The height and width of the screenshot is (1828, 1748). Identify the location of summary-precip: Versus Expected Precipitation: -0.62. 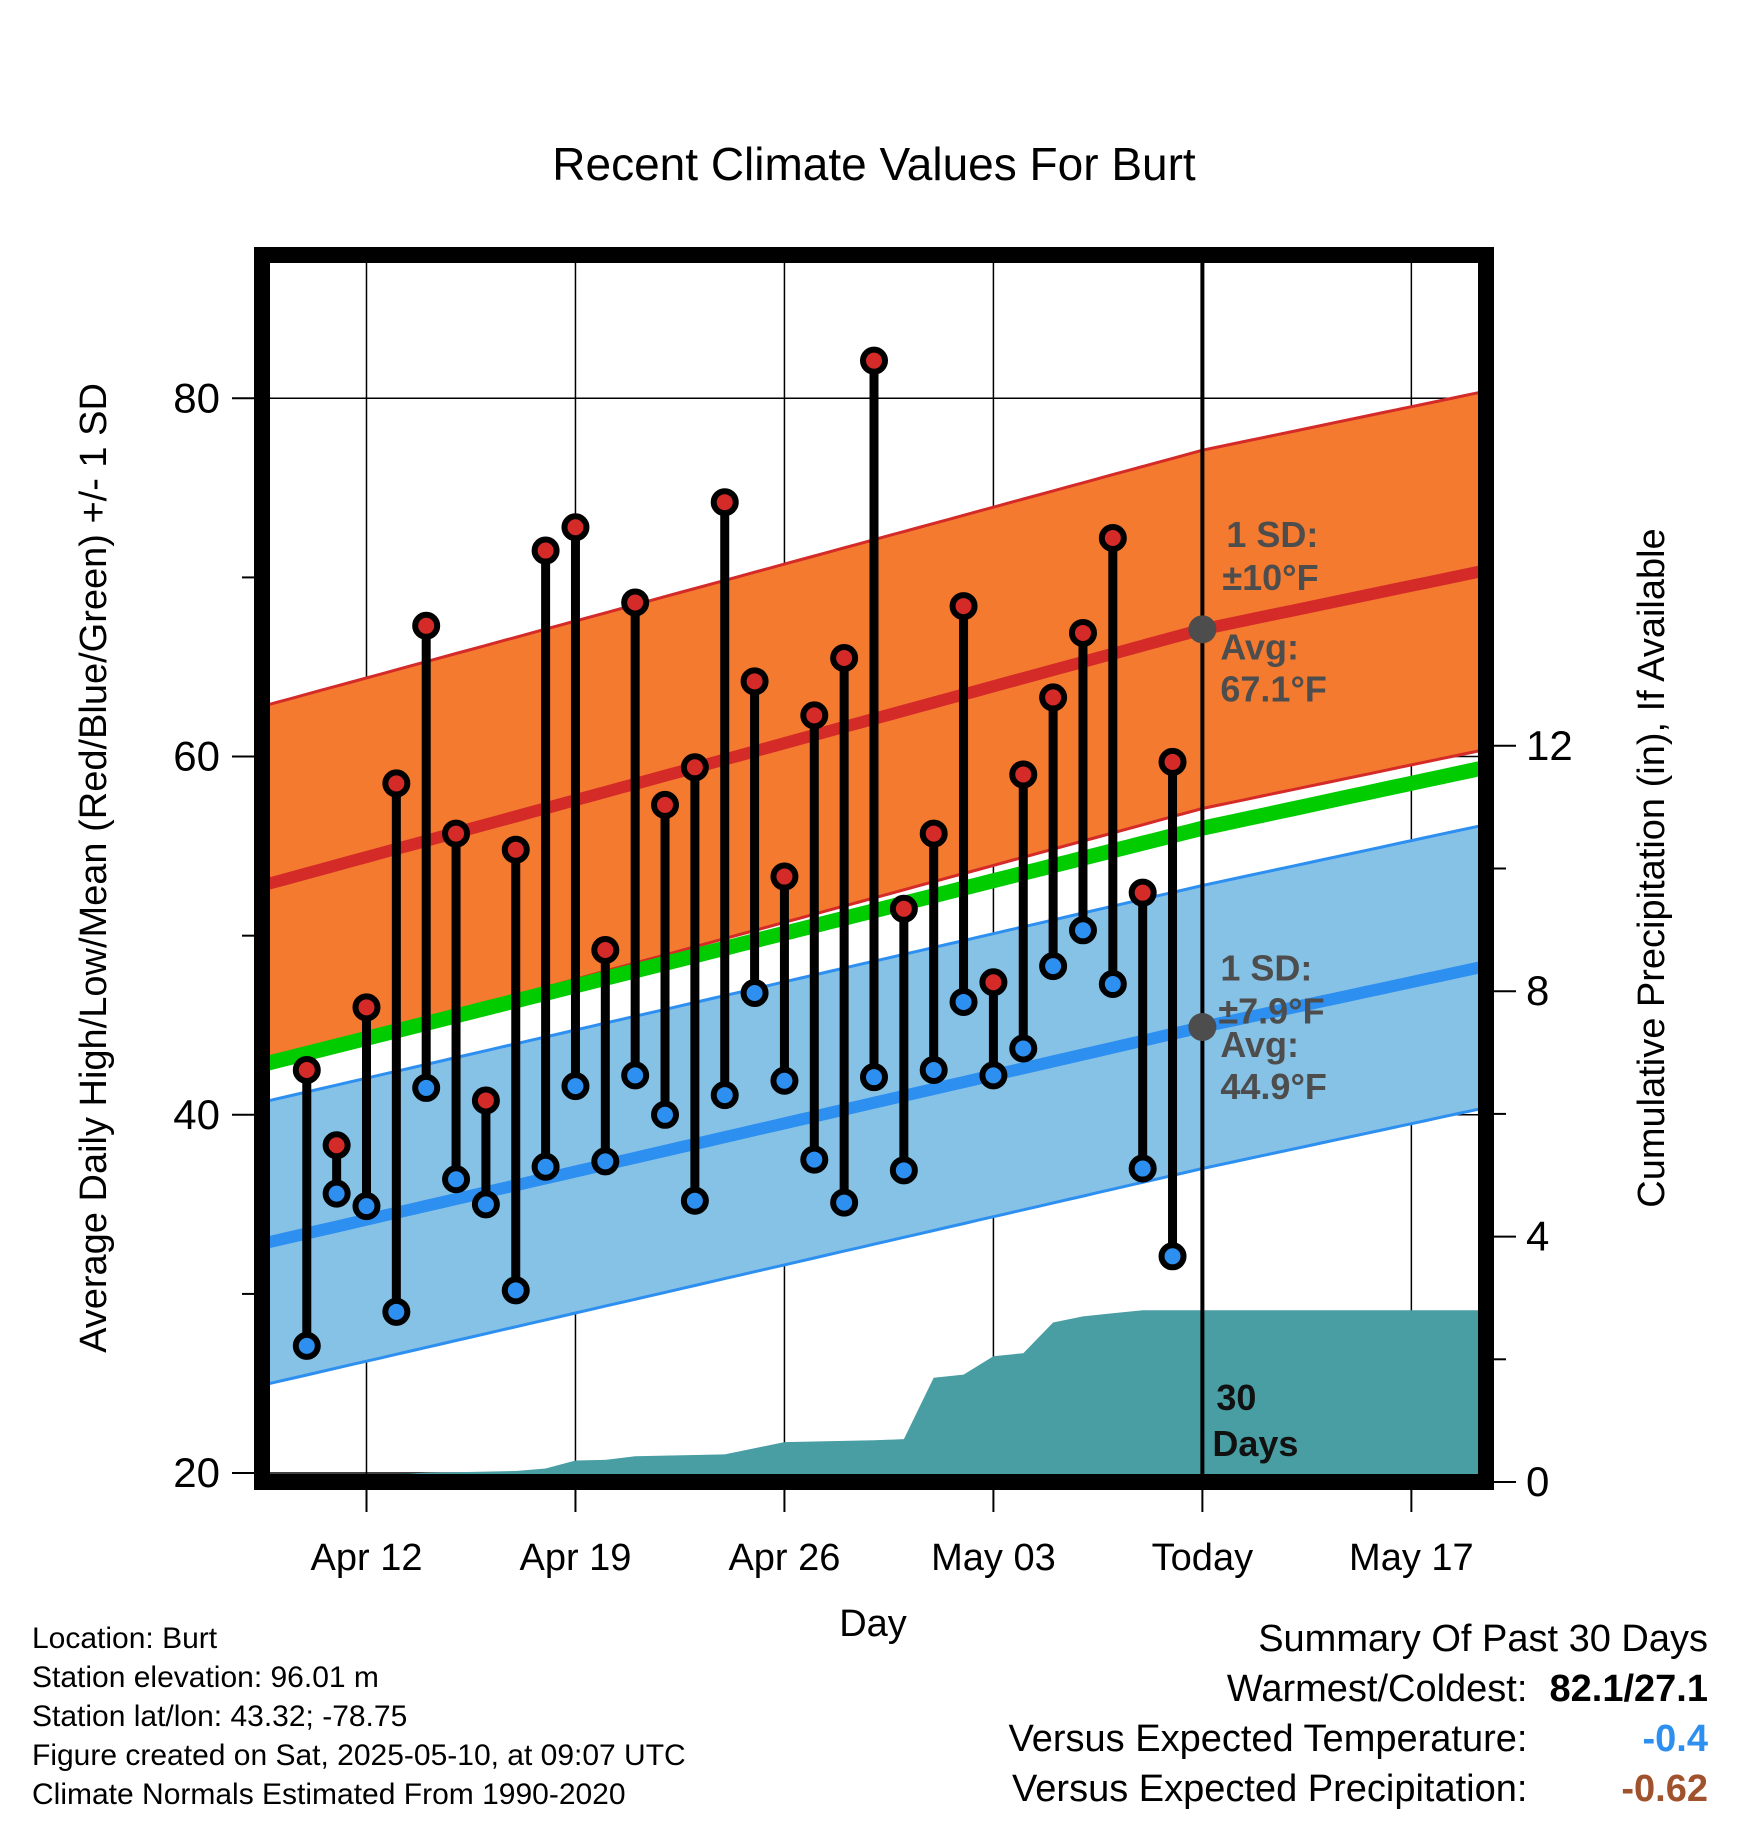
(1360, 1789).